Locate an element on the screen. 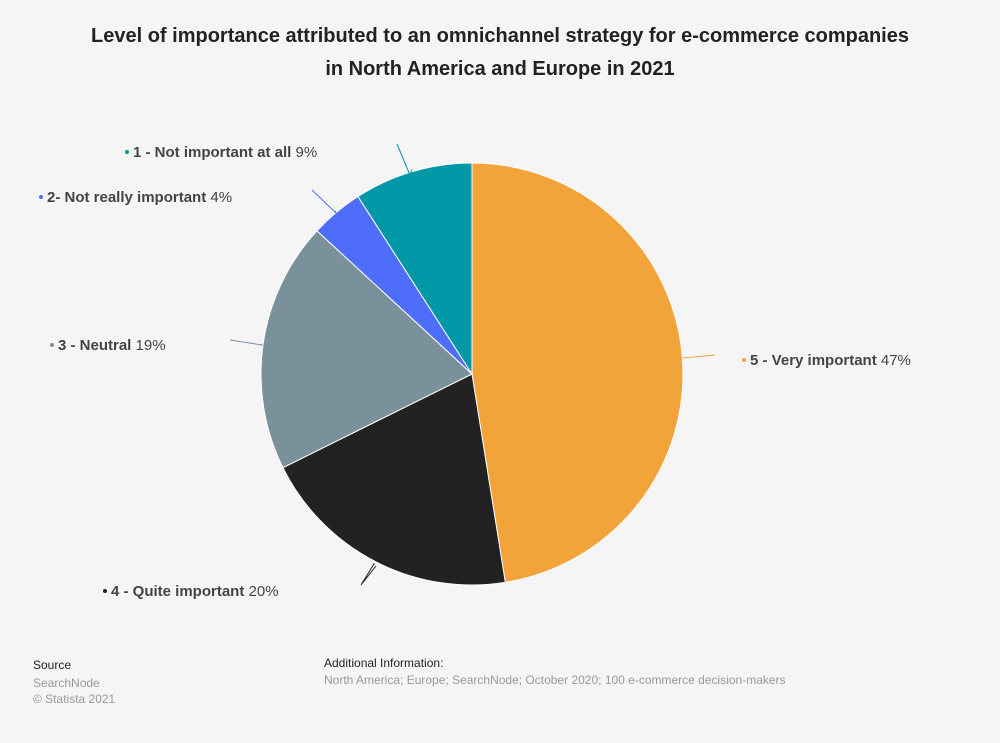 The width and height of the screenshot is (1000, 743). slice-label-value: 47% is located at coordinates (894, 360).